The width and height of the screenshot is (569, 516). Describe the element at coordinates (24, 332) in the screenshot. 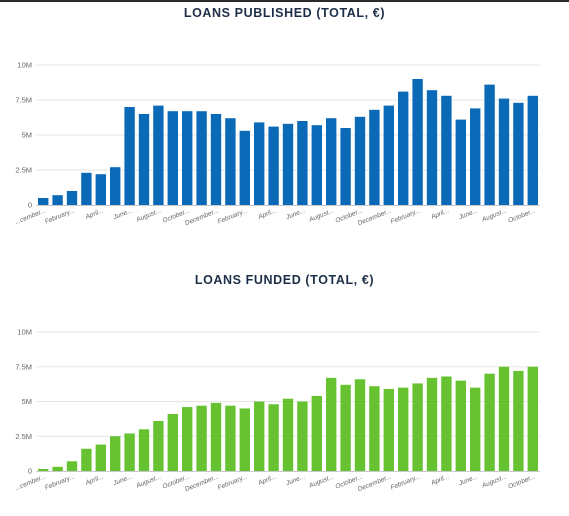

I see `y-tick-label: 10M` at that location.